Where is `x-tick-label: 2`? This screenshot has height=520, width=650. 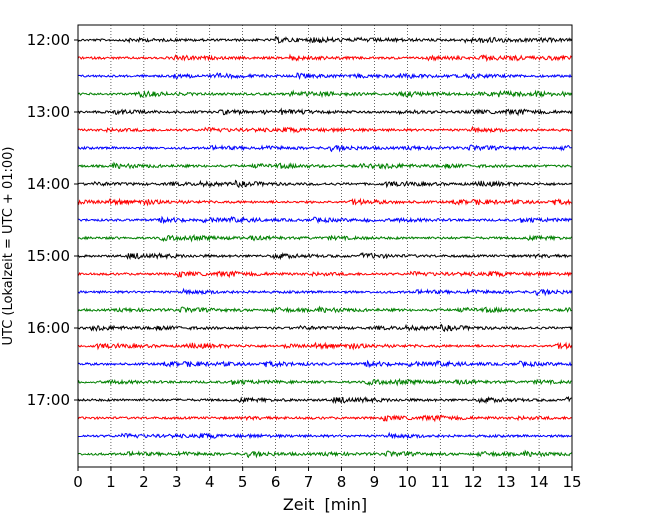
x-tick-label: 2 is located at coordinates (144, 482).